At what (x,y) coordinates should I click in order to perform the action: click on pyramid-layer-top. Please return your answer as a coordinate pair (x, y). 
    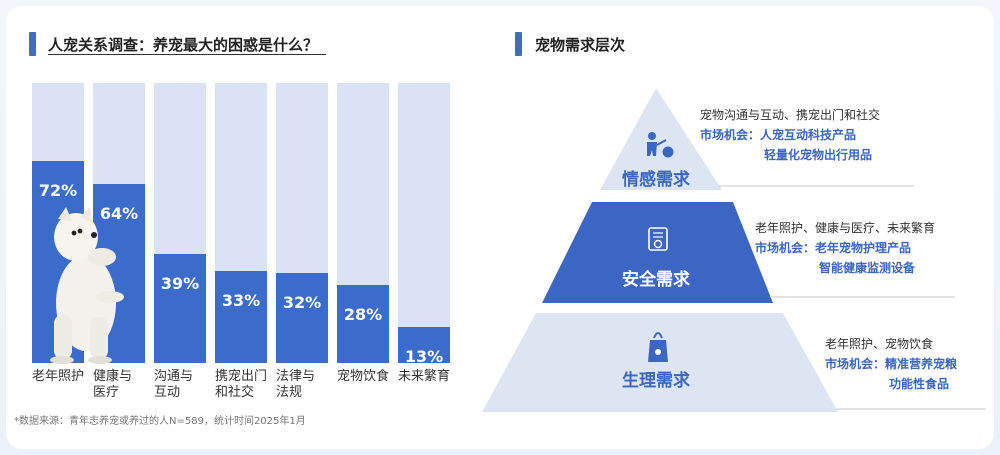
    Looking at the image, I should click on (661, 139).